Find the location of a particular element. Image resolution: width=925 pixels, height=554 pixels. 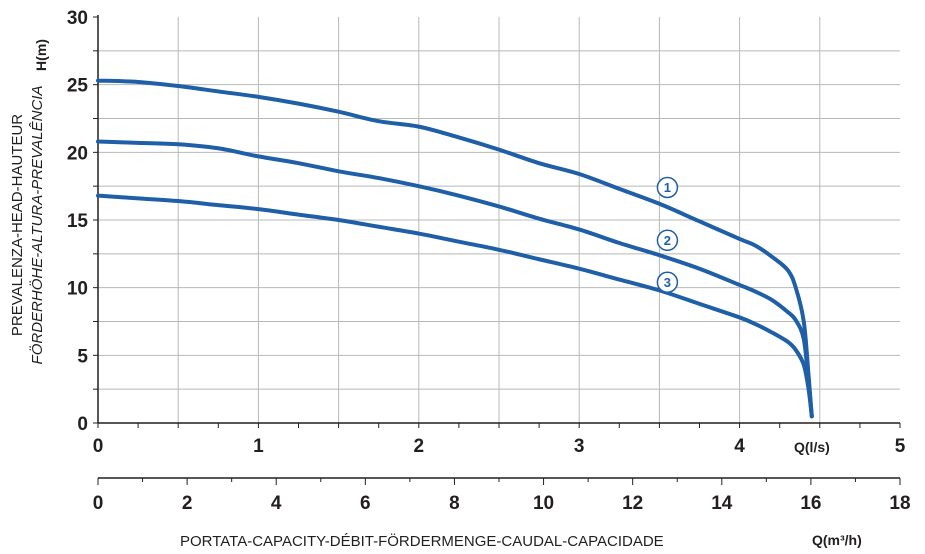

y-tick-label: 0 is located at coordinates (82, 424).